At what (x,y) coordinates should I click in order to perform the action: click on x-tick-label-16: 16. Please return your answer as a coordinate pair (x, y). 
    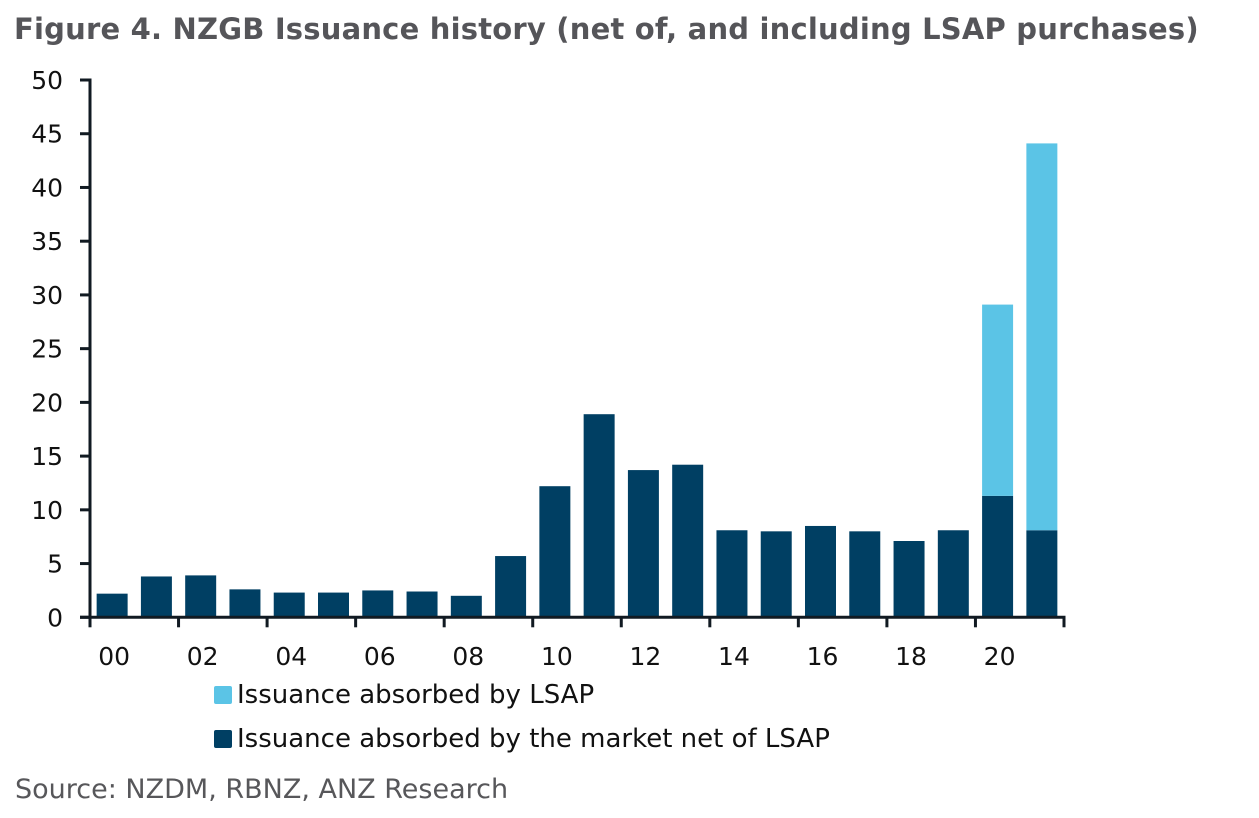
    Looking at the image, I should click on (823, 656).